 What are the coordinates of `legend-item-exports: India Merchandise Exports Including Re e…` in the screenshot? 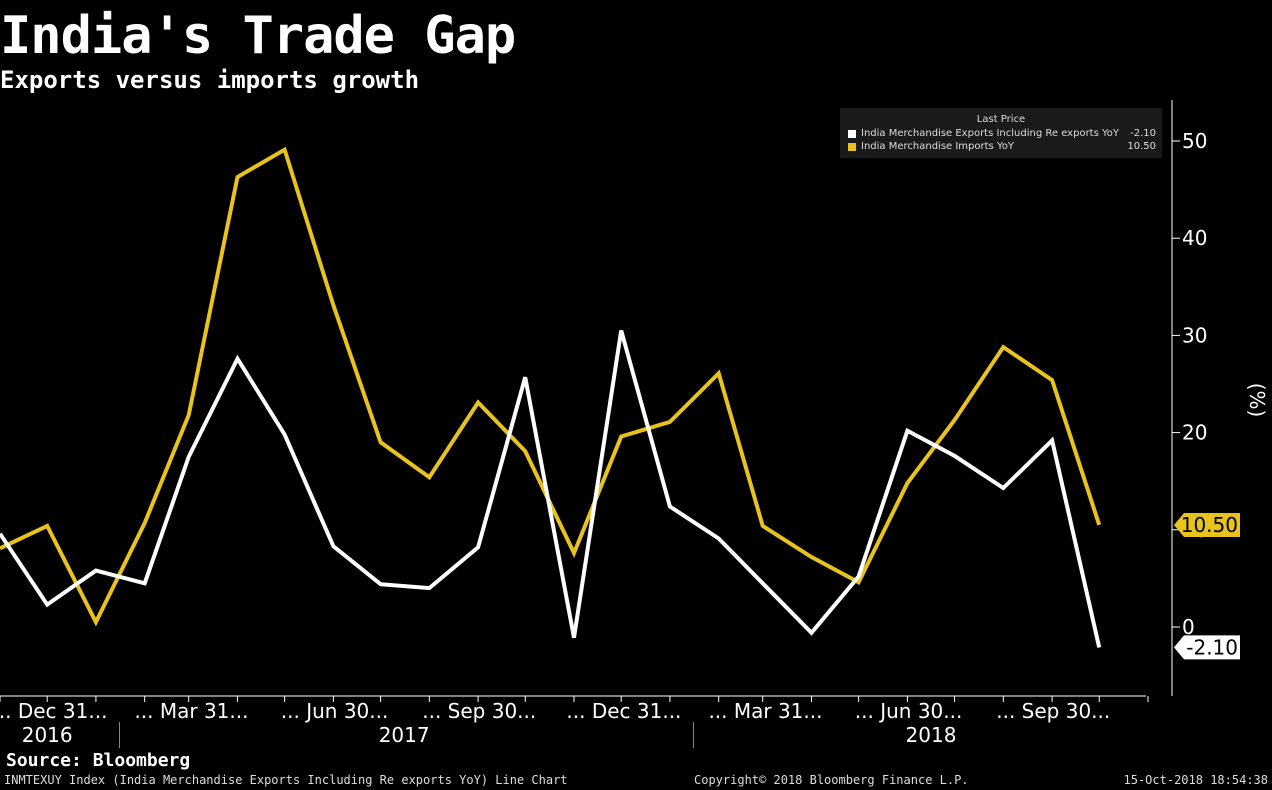 It's located at (1002, 134).